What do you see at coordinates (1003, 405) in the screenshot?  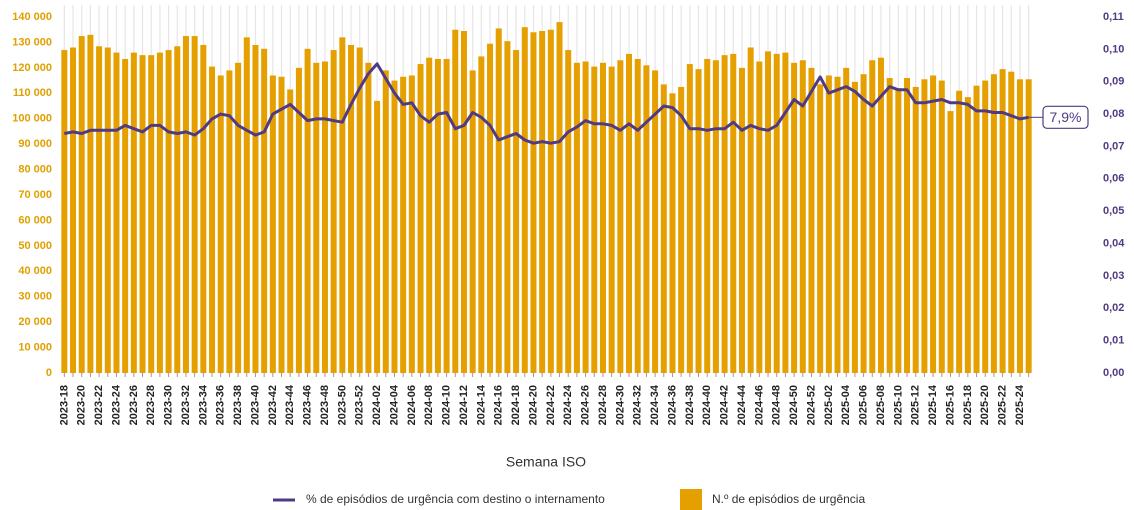 I see `x-tick-label: 2025-22` at bounding box center [1003, 405].